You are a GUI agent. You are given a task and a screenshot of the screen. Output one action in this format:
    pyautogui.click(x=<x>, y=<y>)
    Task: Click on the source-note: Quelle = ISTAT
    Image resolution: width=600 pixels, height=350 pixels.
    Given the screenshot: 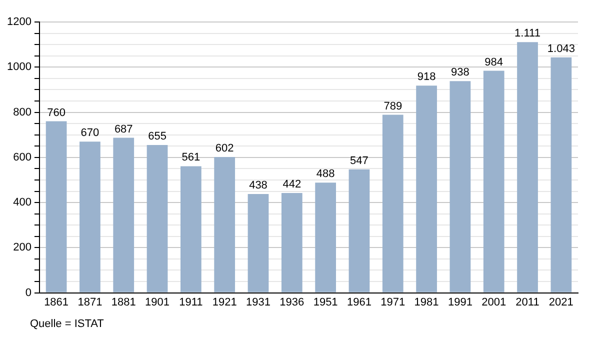 What is the action you would take?
    pyautogui.click(x=67, y=324)
    